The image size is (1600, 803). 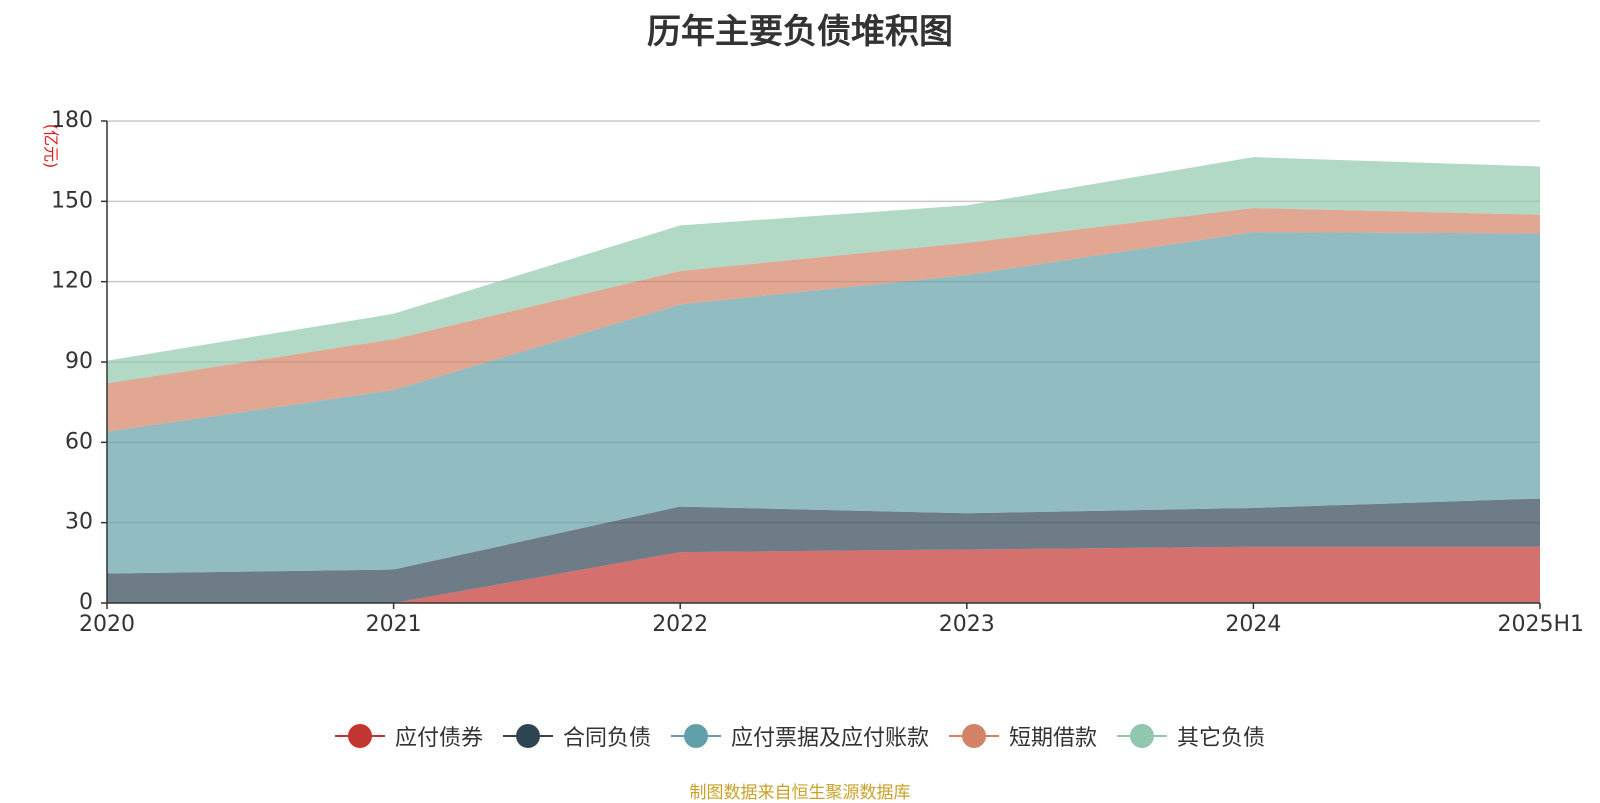 What do you see at coordinates (1221, 738) in the screenshot?
I see `legend-label-4: 其它负债` at bounding box center [1221, 738].